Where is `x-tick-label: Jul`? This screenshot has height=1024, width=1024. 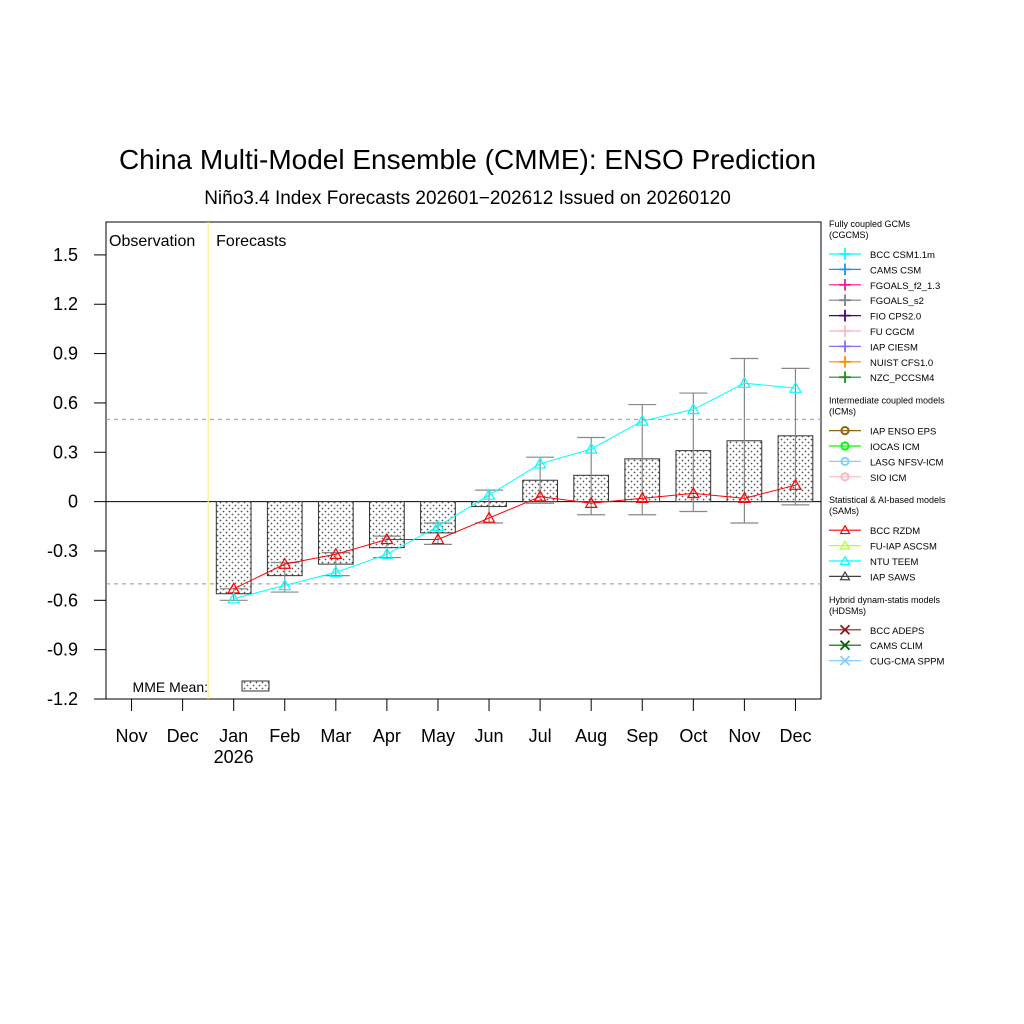 x-tick-label: Jul is located at coordinates (540, 736).